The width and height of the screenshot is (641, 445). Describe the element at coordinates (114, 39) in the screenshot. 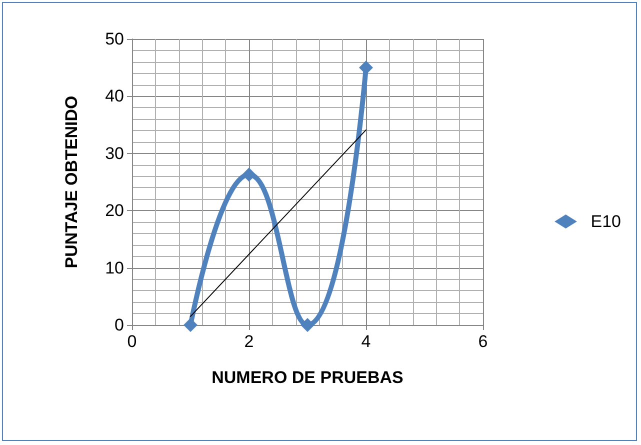

I see `y-tick-label: 50` at that location.